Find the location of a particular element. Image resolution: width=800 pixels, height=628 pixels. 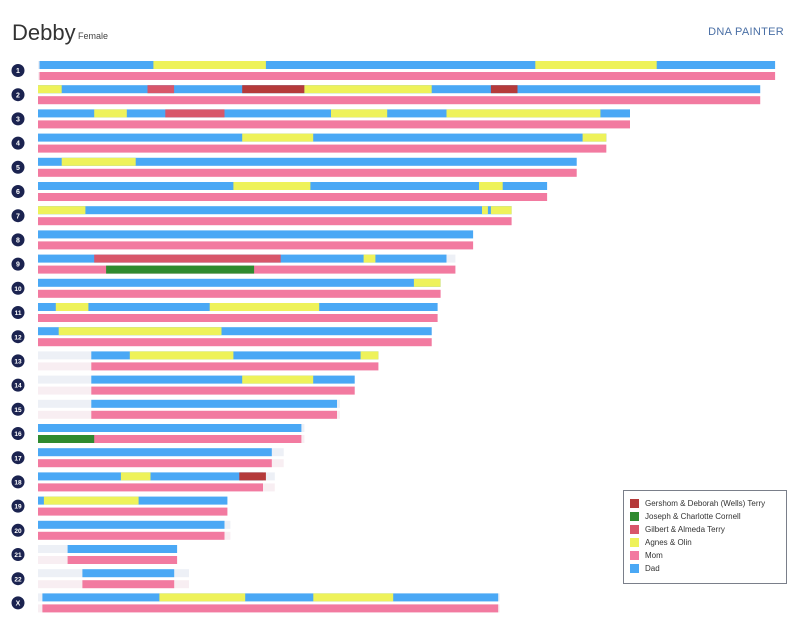

chromosome-14-dad-bar is located at coordinates (223, 379).